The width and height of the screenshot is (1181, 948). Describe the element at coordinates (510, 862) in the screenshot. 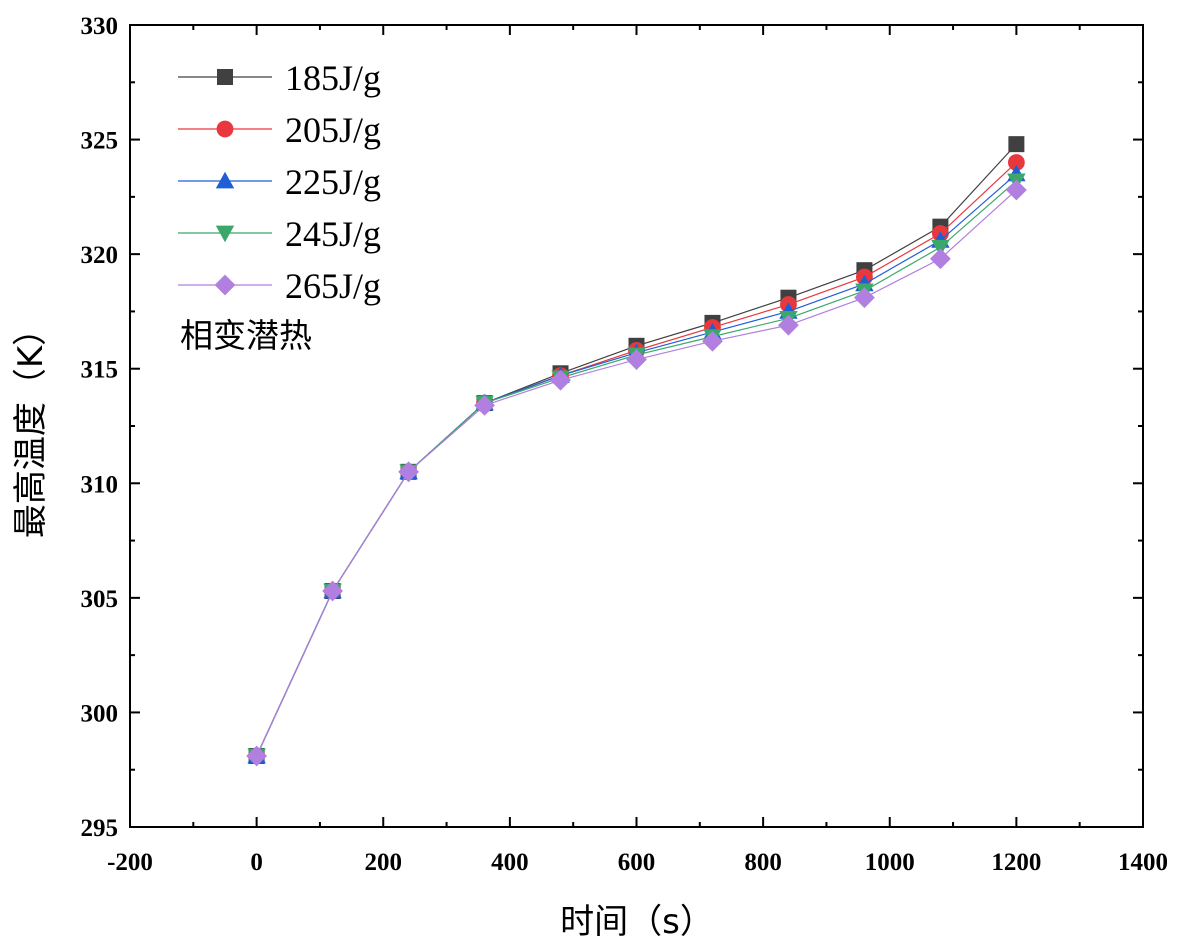

I see `x-tick-label: 400` at that location.